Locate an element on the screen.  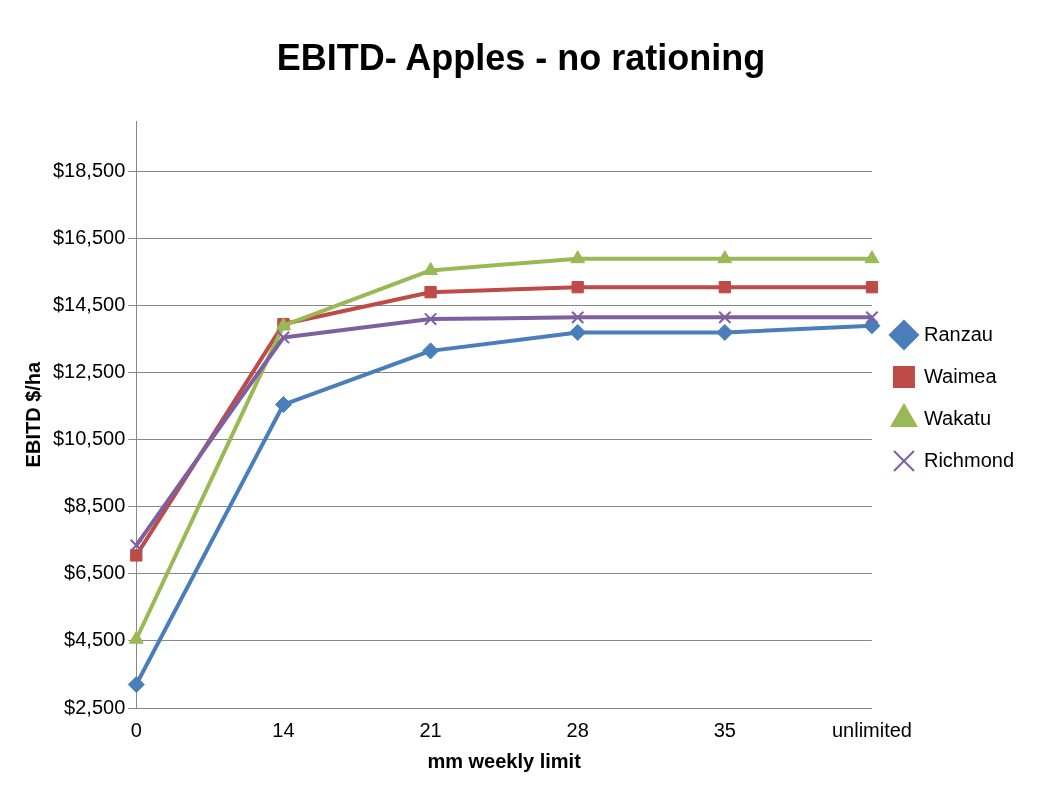
x-tick-label: 35 is located at coordinates (724, 729).